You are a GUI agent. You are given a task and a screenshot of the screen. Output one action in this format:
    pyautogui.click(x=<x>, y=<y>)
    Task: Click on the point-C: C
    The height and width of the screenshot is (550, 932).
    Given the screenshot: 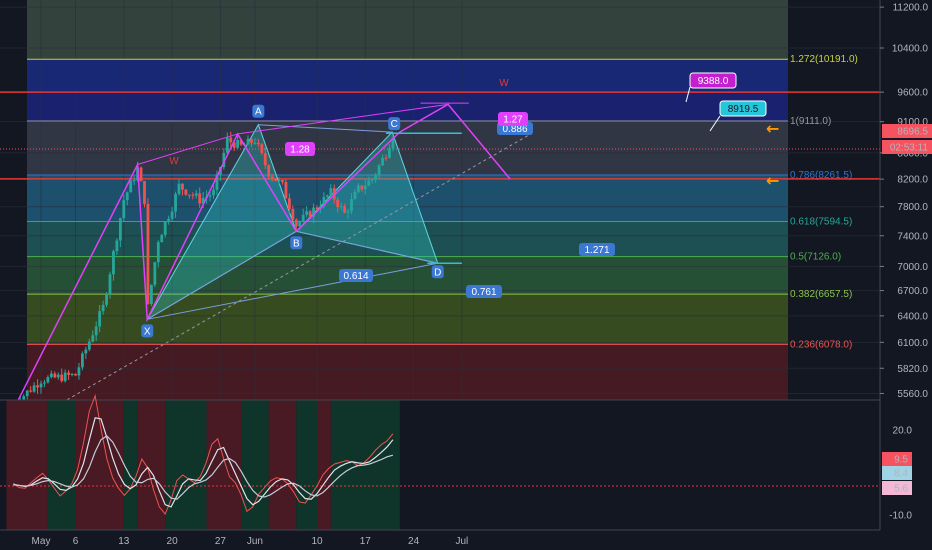 What is the action you would take?
    pyautogui.click(x=394, y=124)
    